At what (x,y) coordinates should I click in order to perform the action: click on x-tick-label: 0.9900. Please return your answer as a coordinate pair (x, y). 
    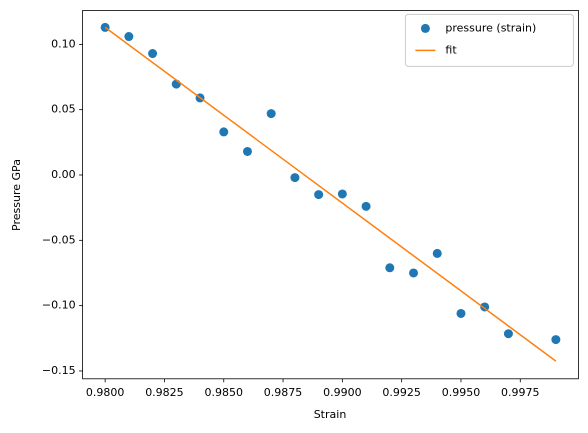
    Looking at the image, I should click on (342, 392).